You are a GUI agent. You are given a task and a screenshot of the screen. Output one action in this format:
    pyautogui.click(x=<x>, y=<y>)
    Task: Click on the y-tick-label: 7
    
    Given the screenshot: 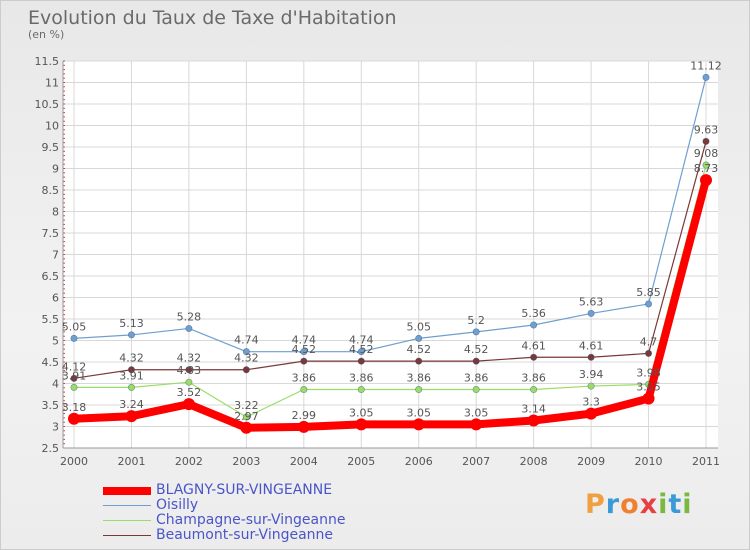 What is the action you would take?
    pyautogui.click(x=55, y=255)
    